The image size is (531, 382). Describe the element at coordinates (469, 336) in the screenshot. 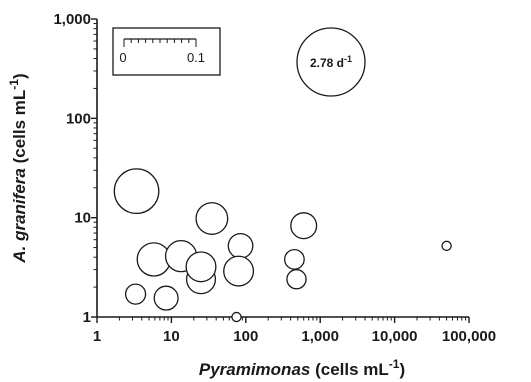

I see `x-tick-label: 100,000` at that location.